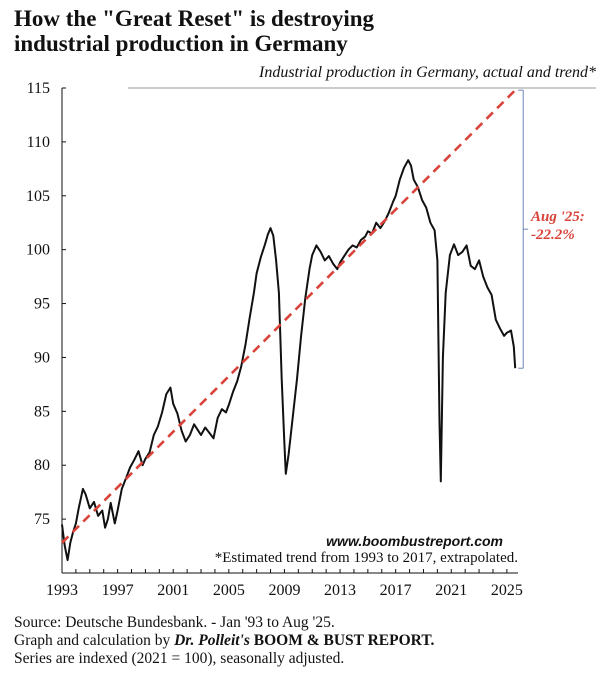 The image size is (612, 680). I want to click on gap-annotation-date: Aug '25:, so click(557, 217).